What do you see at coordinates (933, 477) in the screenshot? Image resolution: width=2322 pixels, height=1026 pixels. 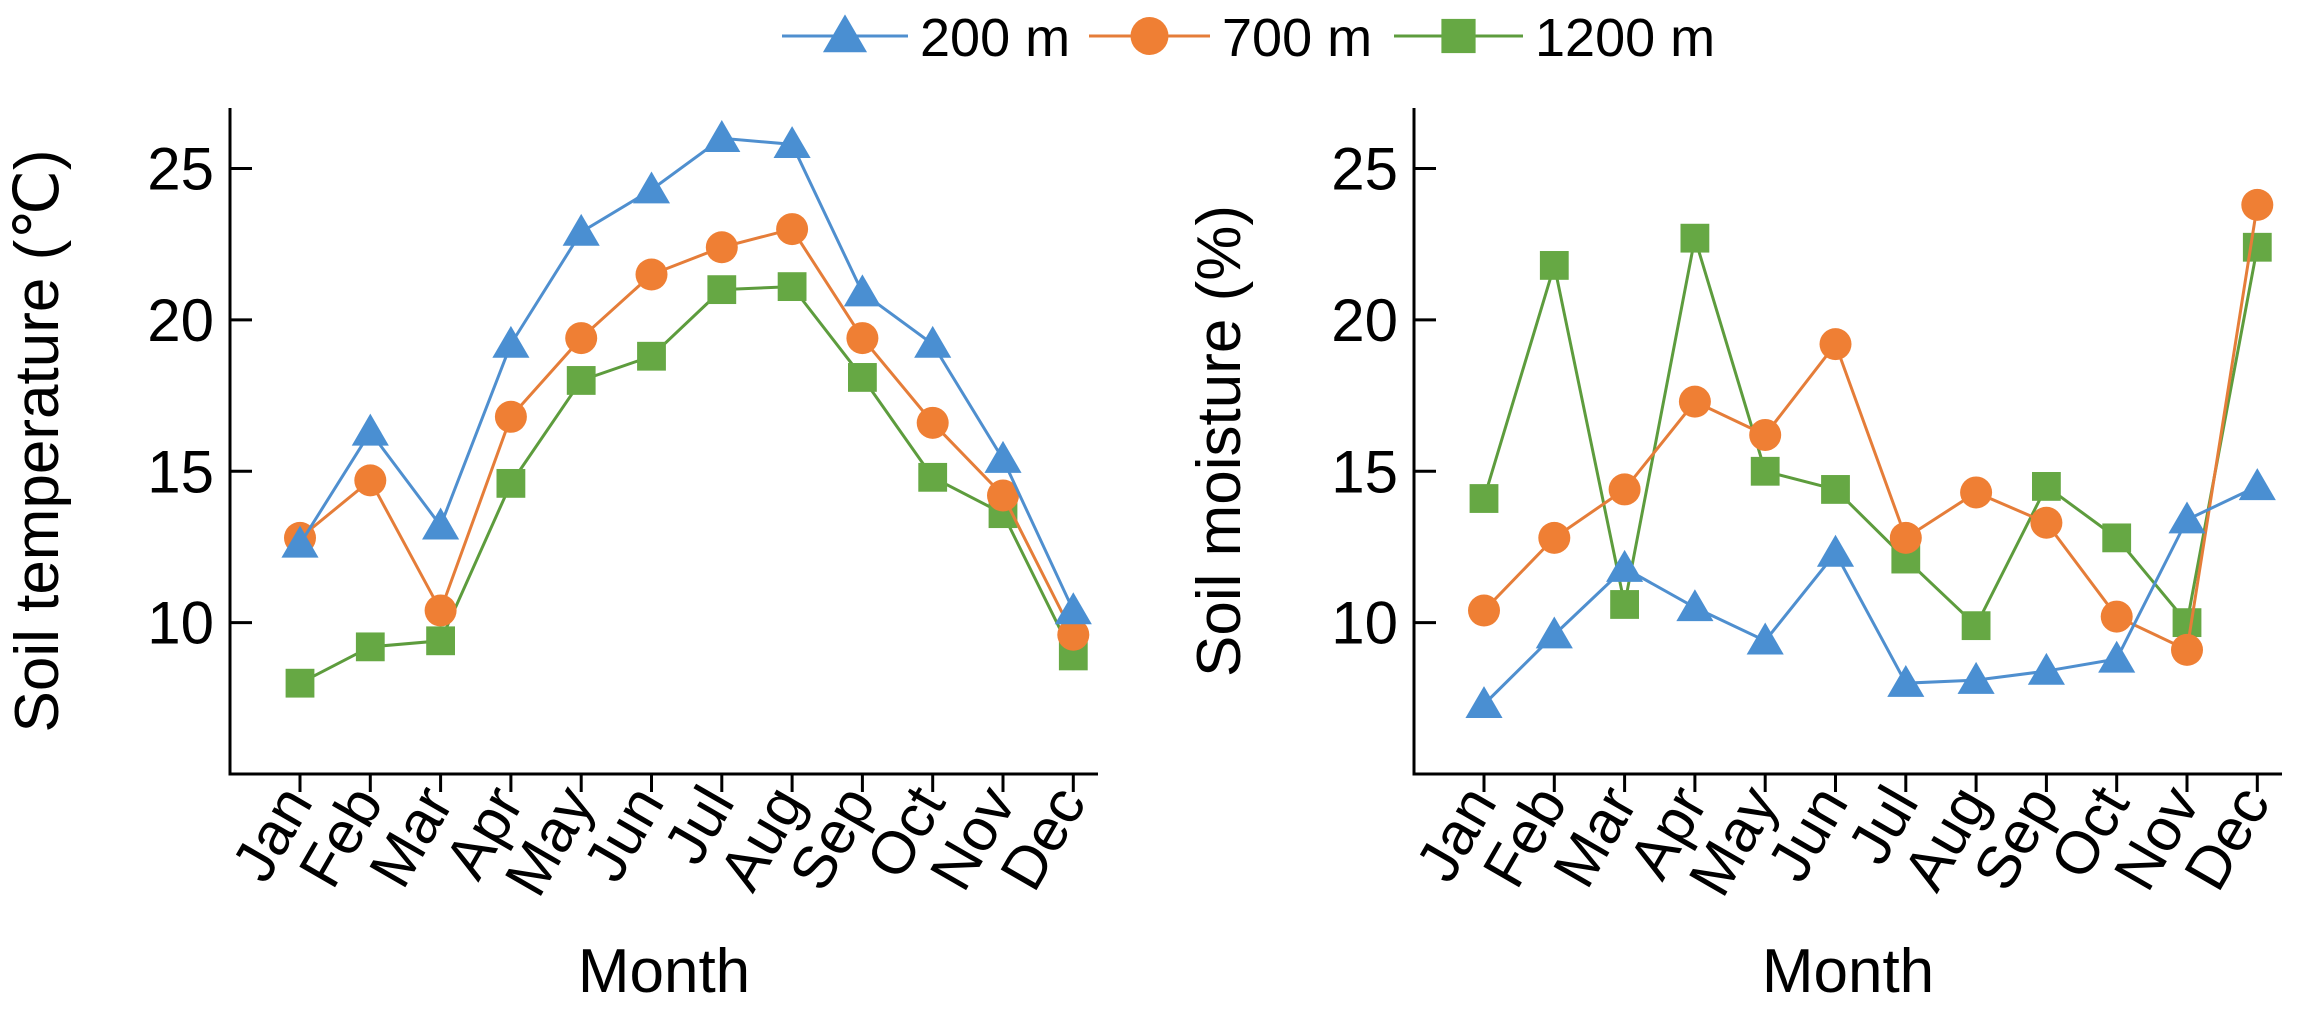 I see `data-point-1200-m-oct` at bounding box center [933, 477].